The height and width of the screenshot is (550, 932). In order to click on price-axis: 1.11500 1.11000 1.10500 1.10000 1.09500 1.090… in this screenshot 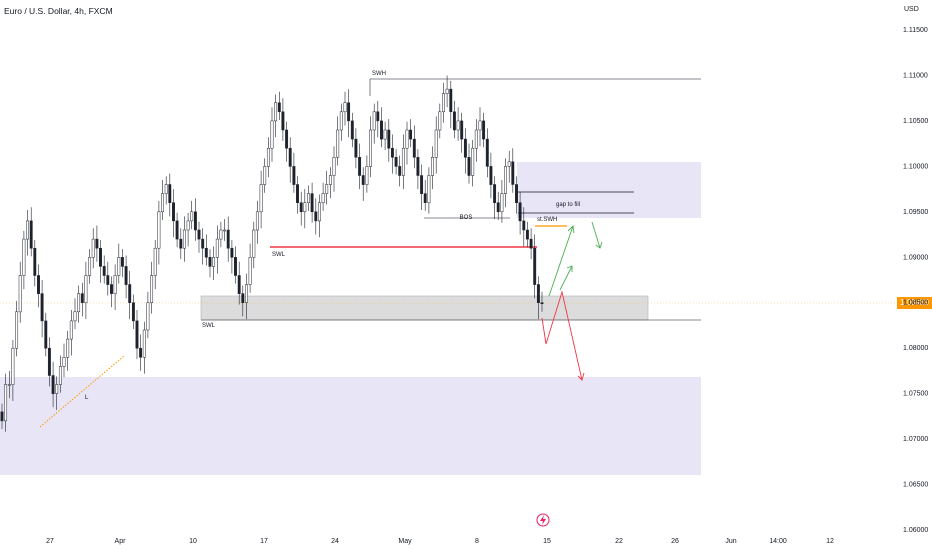, I will do `click(915, 280)`.